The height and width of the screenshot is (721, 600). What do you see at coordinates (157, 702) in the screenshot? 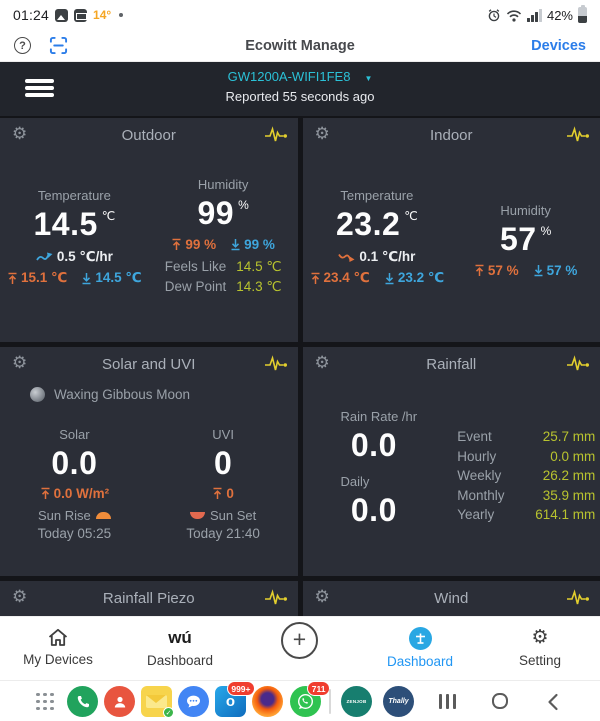
I see `mail-app-icon: ✓` at bounding box center [157, 702].